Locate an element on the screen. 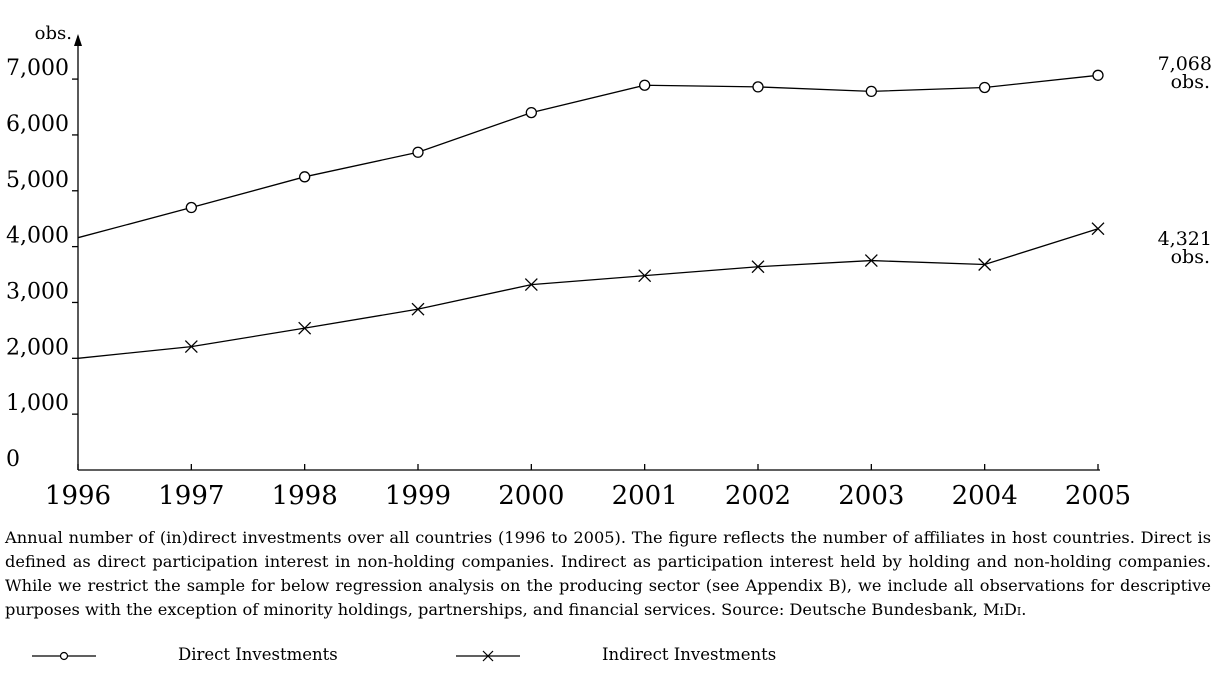 The width and height of the screenshot is (1216, 691). y-tick-label: 3,000 is located at coordinates (37, 291).